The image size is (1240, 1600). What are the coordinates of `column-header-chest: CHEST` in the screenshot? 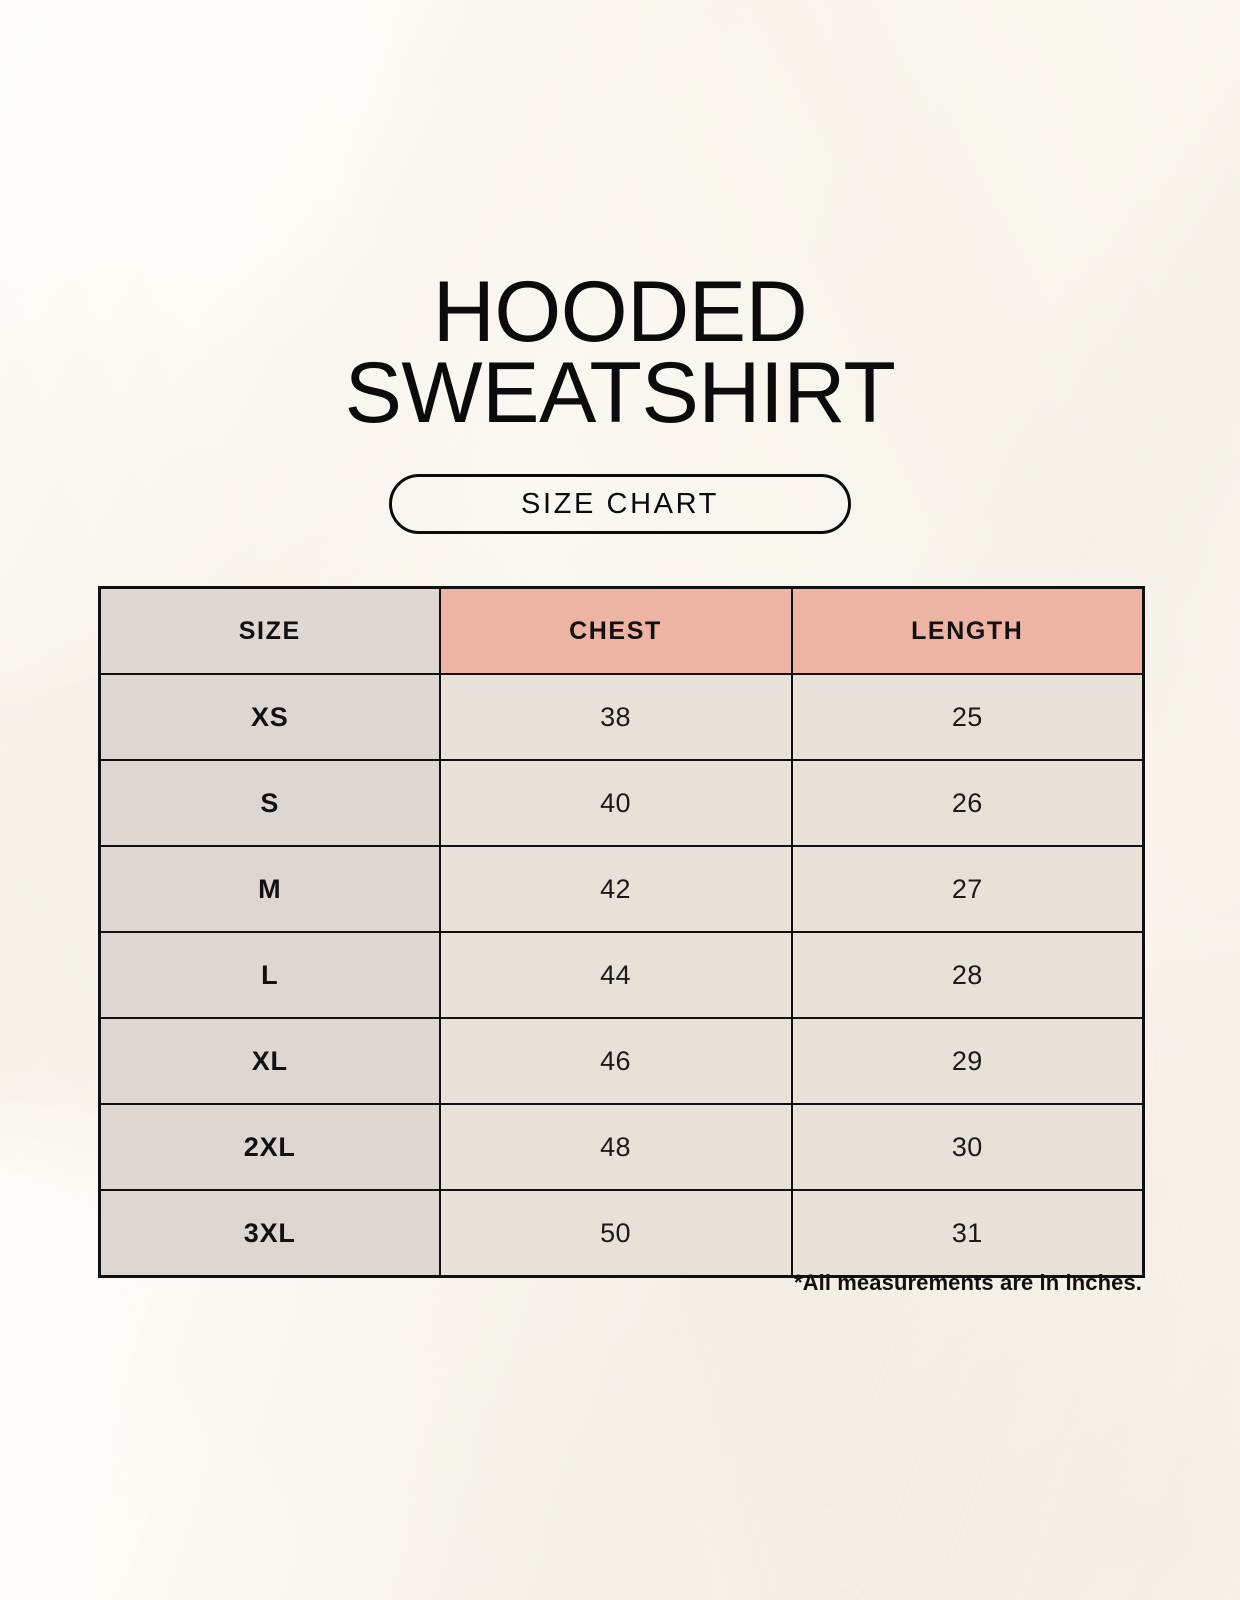 It's located at (615, 630).